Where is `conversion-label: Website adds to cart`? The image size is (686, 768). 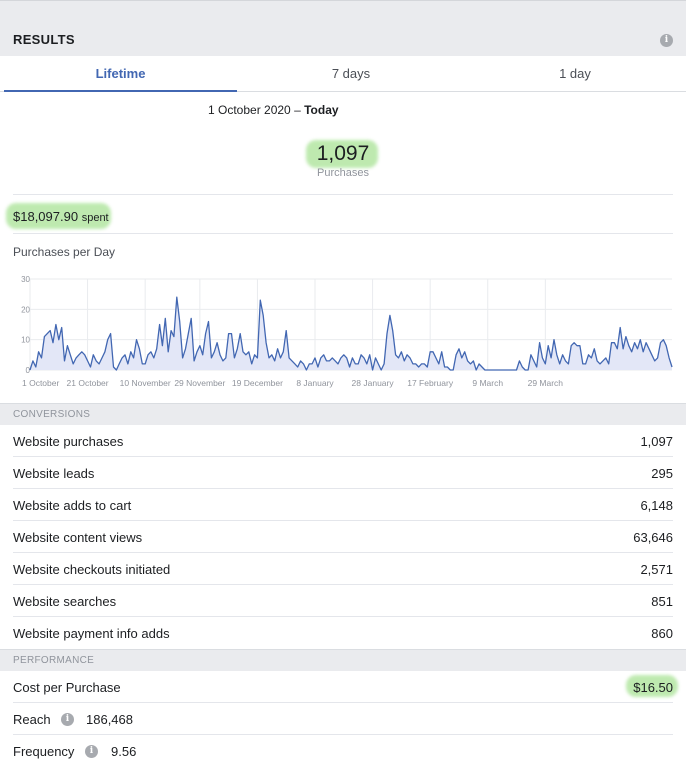
conversion-label: Website adds to cart is located at coordinates (72, 505).